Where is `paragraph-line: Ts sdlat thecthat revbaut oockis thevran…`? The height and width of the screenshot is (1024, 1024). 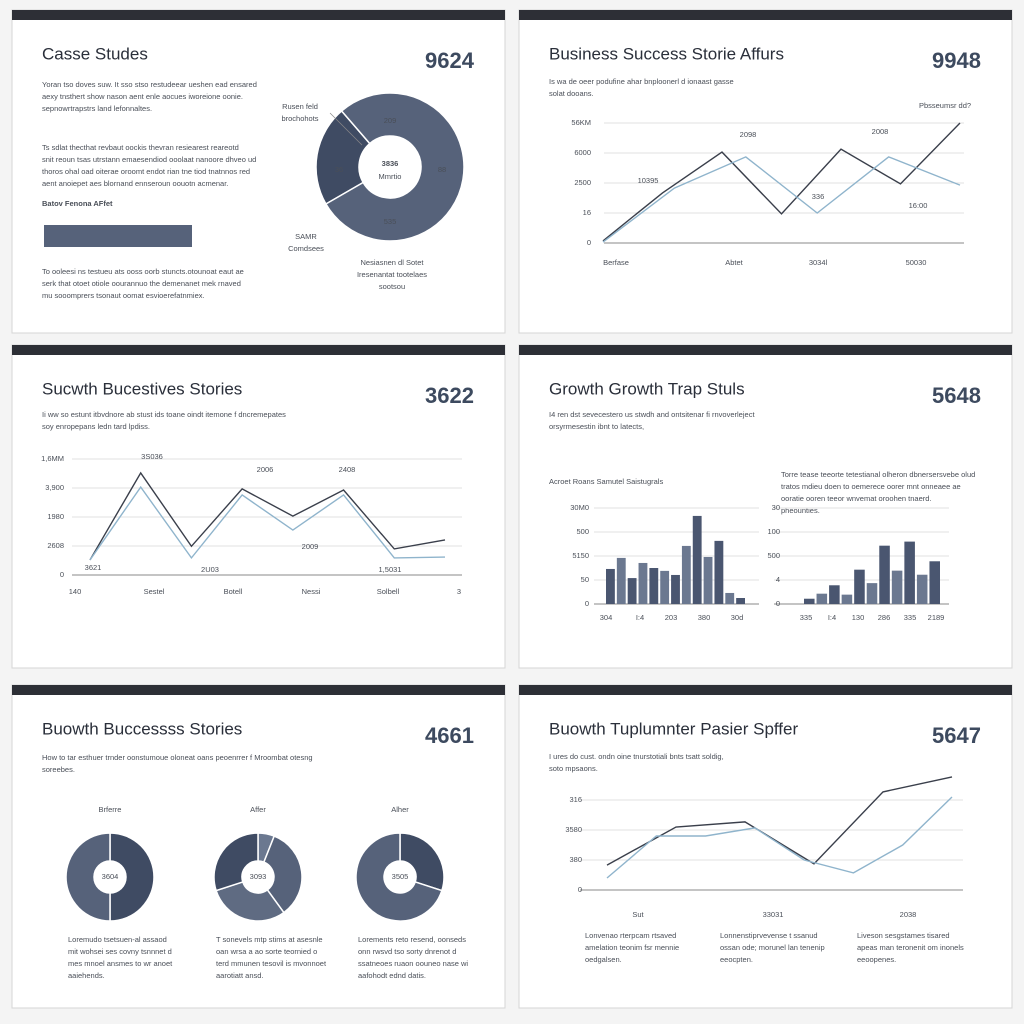 paragraph-line: Ts sdlat thecthat revbaut oockis thevran… is located at coordinates (140, 147).